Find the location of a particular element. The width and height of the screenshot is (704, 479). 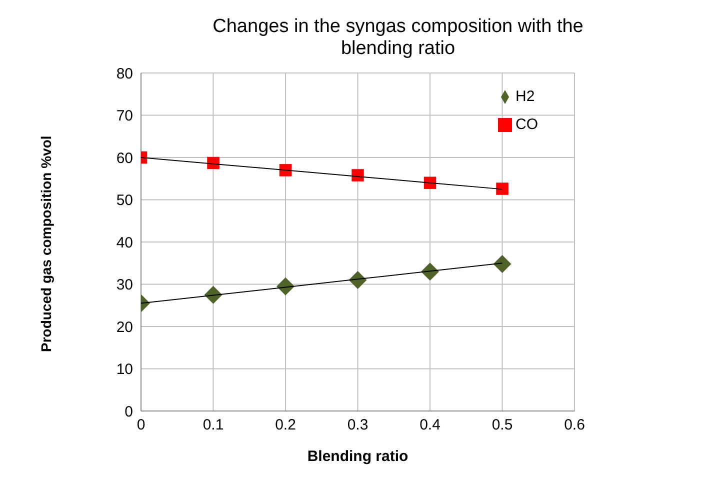

x-tick-label: 0.3 is located at coordinates (357, 425).